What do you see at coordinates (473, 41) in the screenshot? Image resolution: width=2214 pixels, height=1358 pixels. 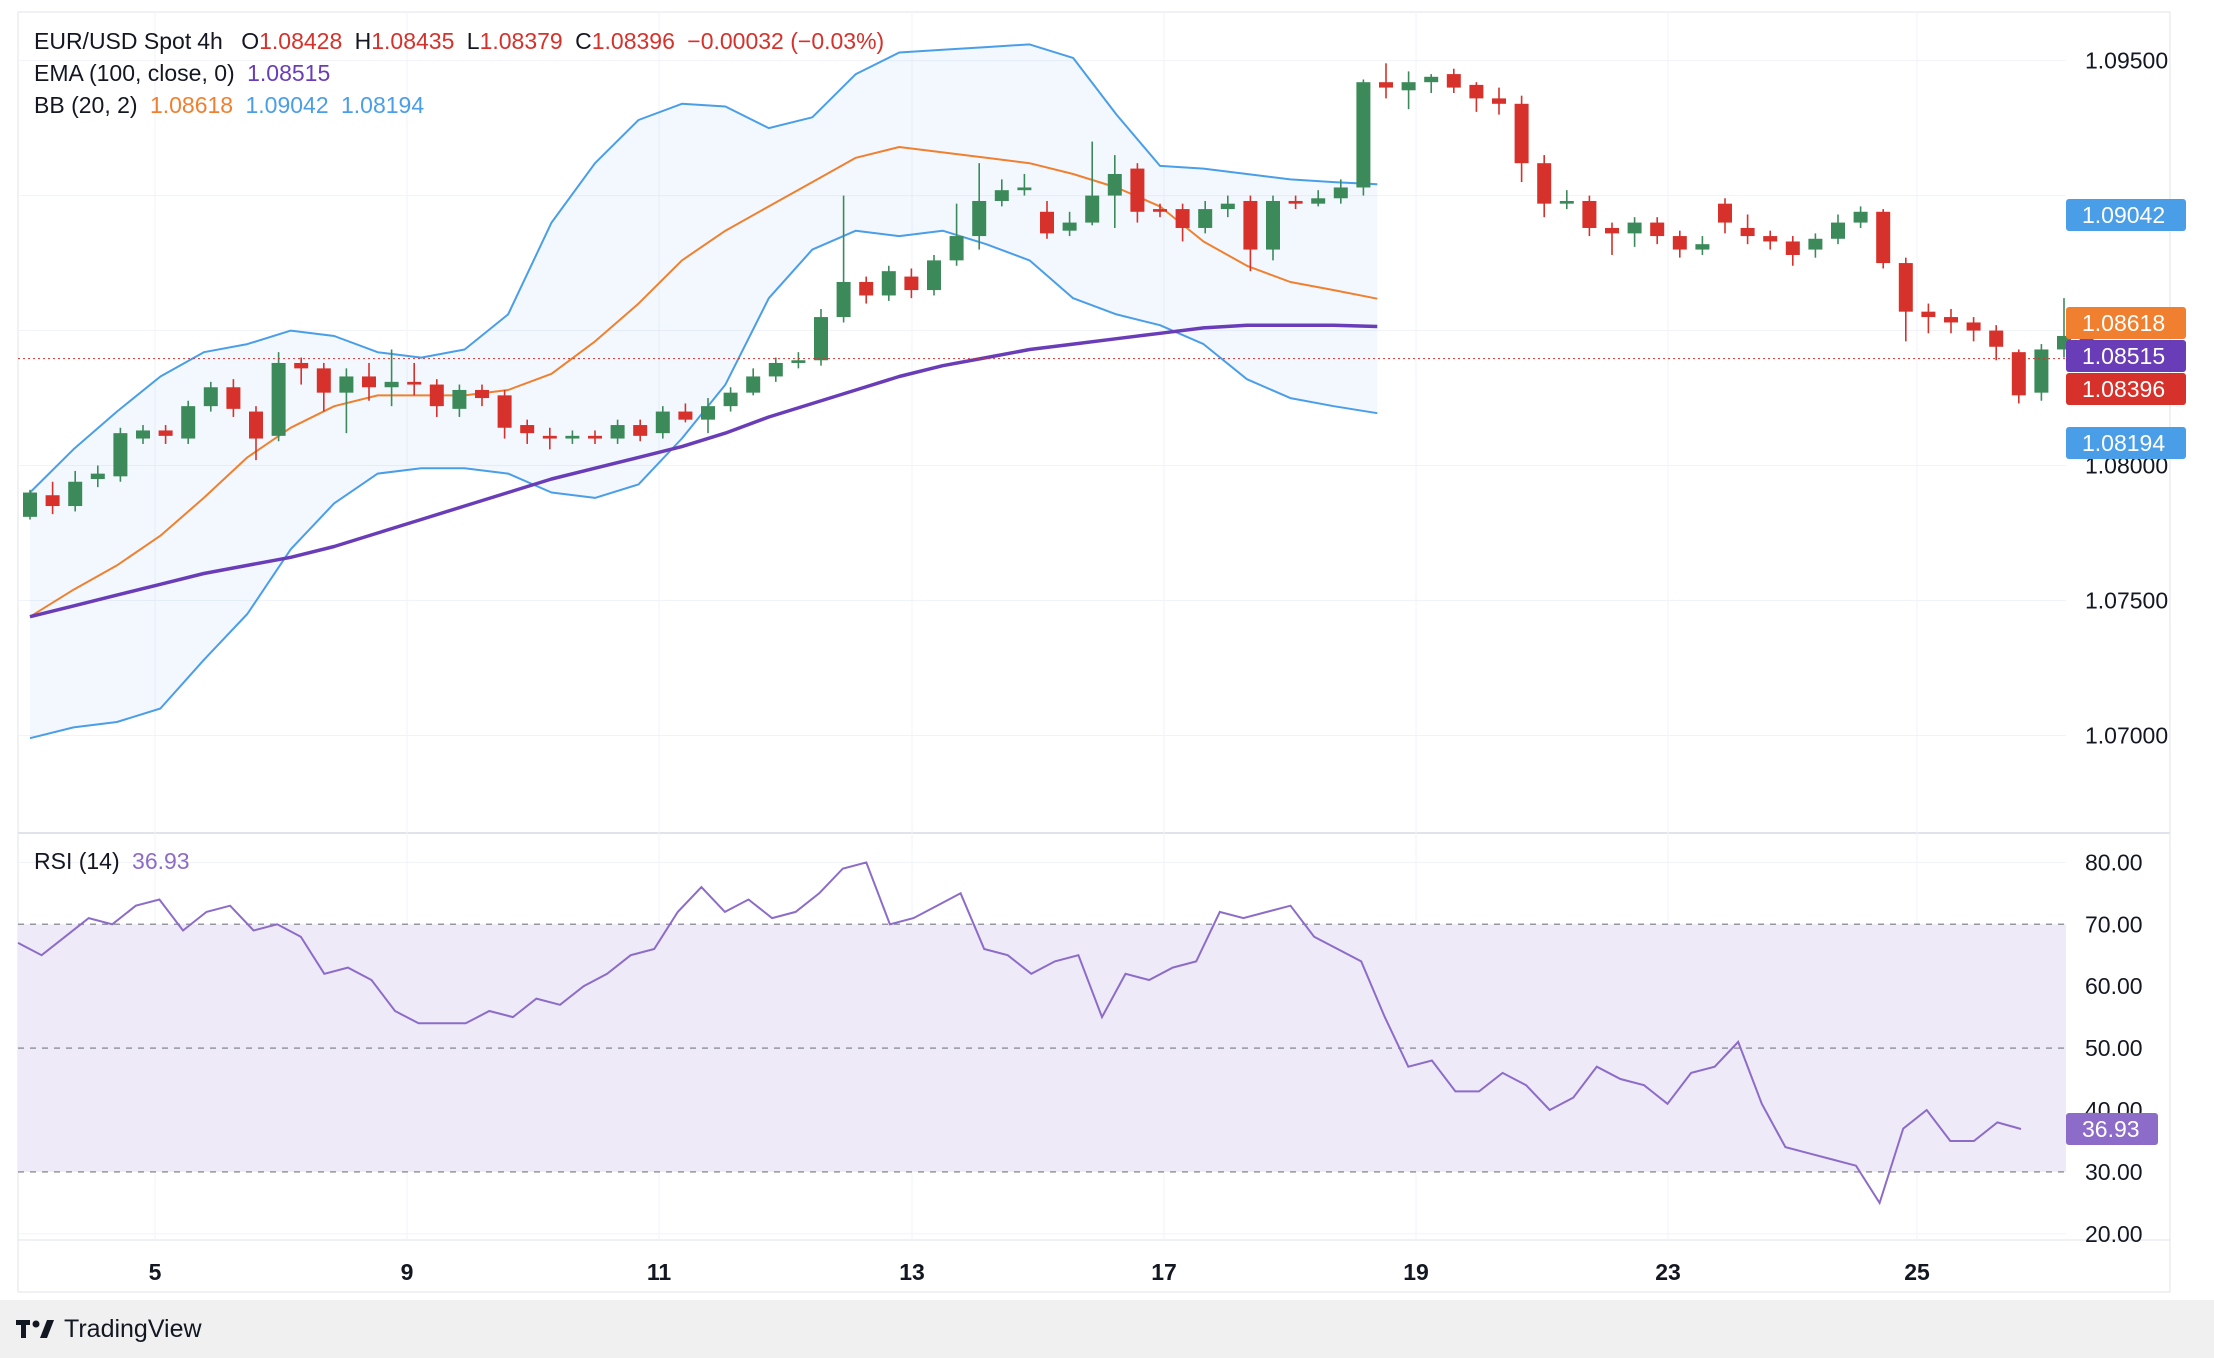 I see `l-label: L` at bounding box center [473, 41].